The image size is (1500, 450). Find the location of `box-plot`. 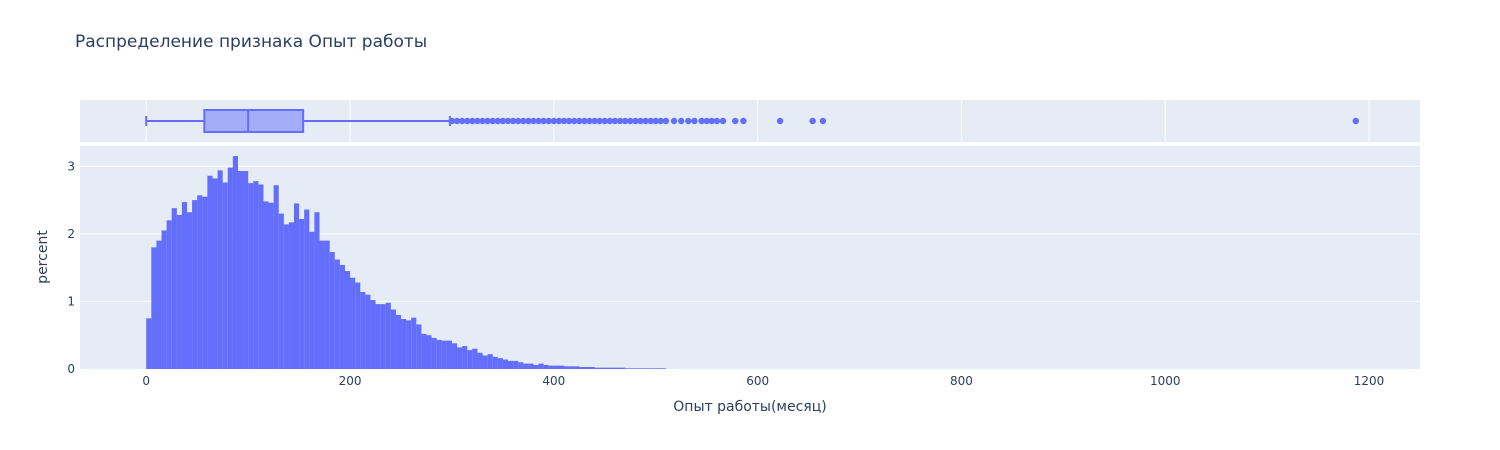

box-plot is located at coordinates (752, 121).